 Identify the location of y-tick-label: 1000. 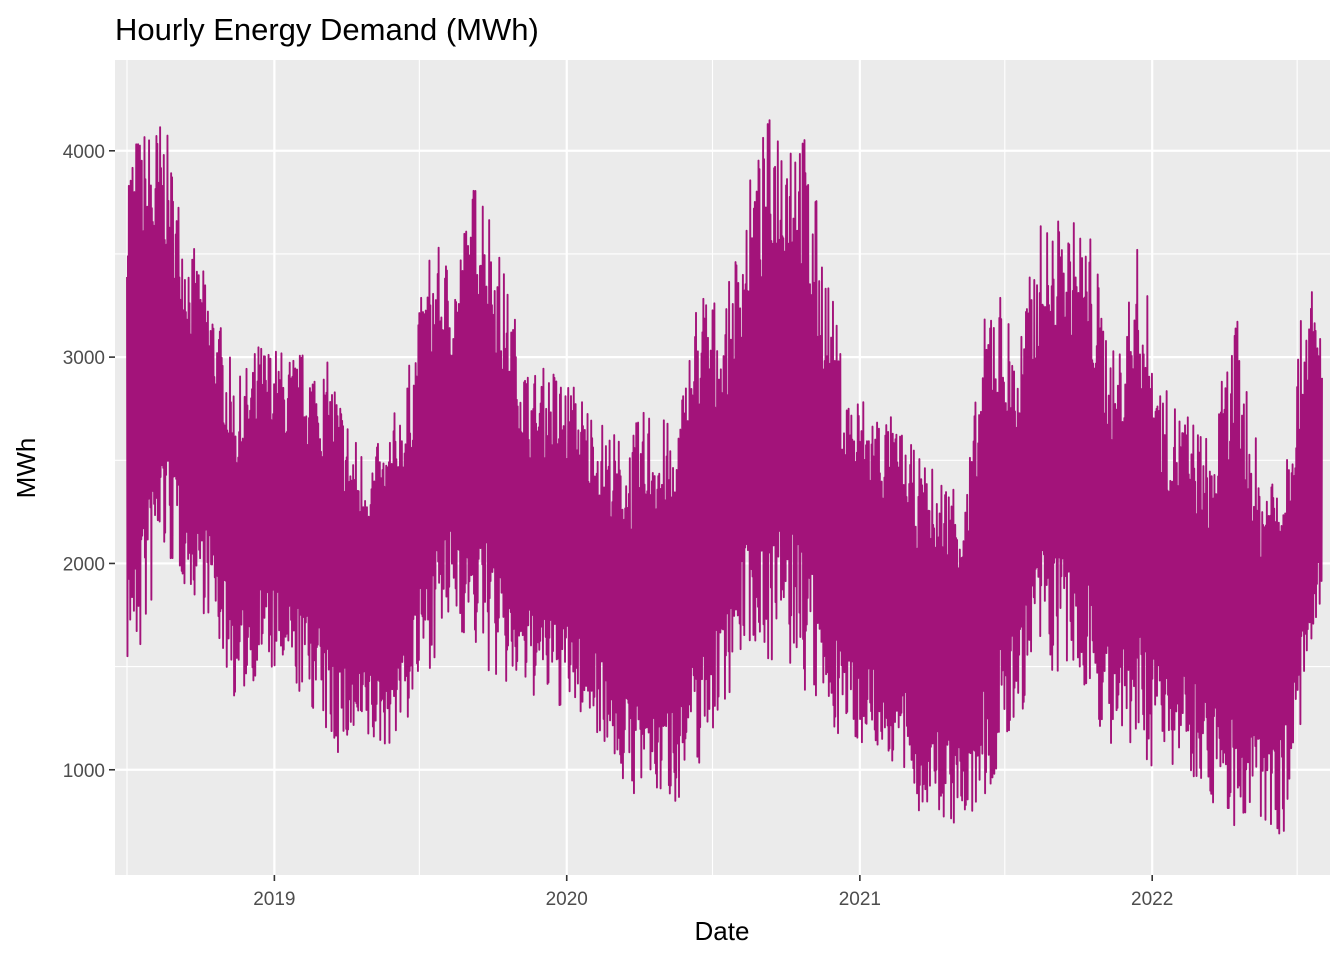
(84, 771).